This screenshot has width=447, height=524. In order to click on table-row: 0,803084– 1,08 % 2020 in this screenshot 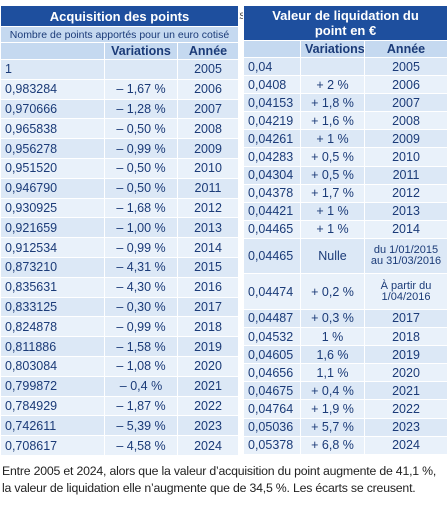, I will do `click(119, 366)`.